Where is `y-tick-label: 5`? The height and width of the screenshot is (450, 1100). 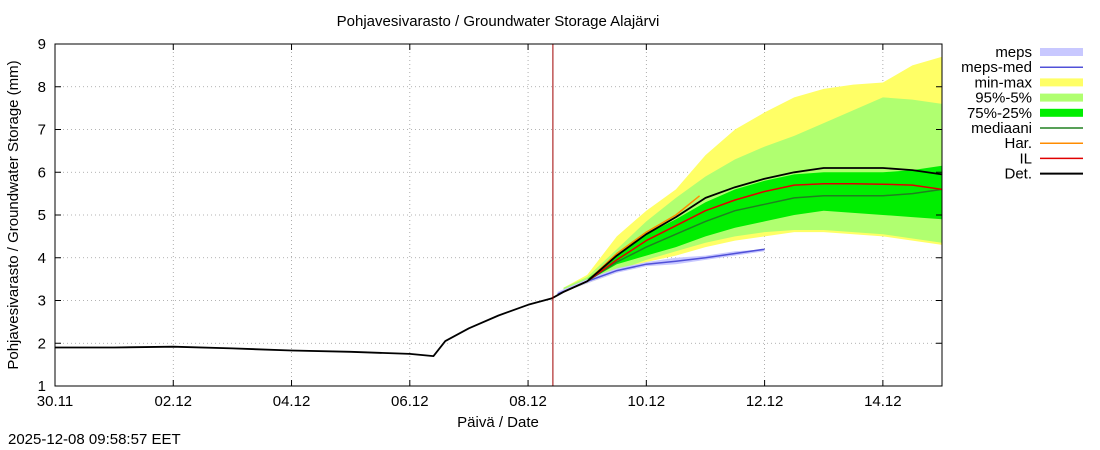
y-tick-label: 5 is located at coordinates (42, 215).